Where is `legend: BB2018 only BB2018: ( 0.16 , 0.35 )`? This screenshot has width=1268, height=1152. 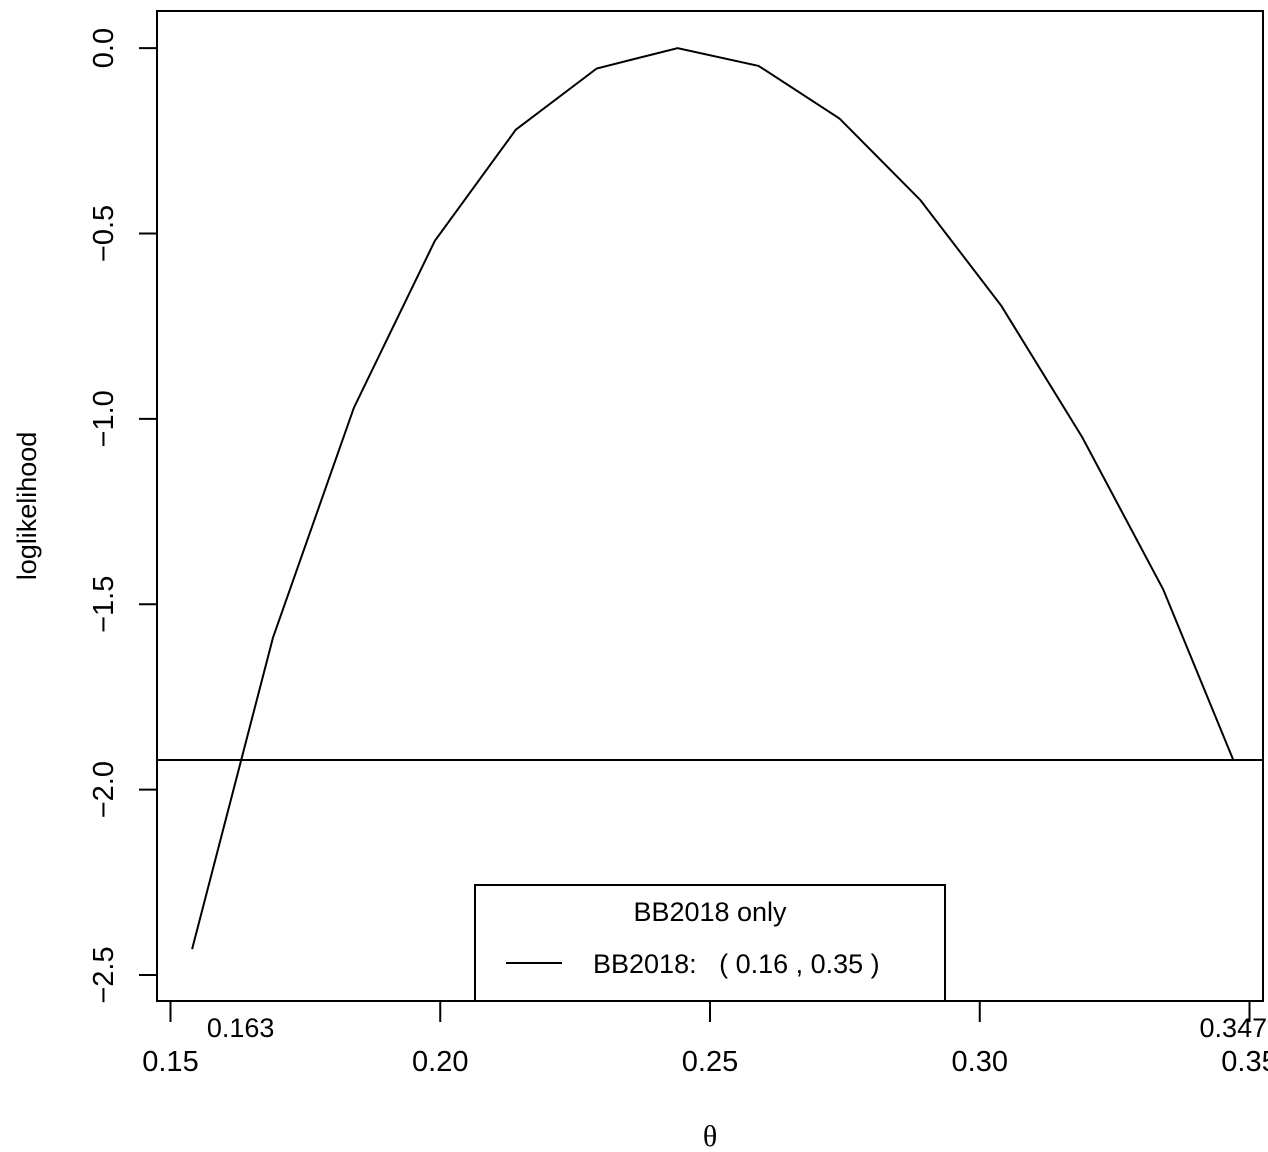 legend: BB2018 only BB2018: ( 0.16 , 0.35 ) is located at coordinates (710, 943).